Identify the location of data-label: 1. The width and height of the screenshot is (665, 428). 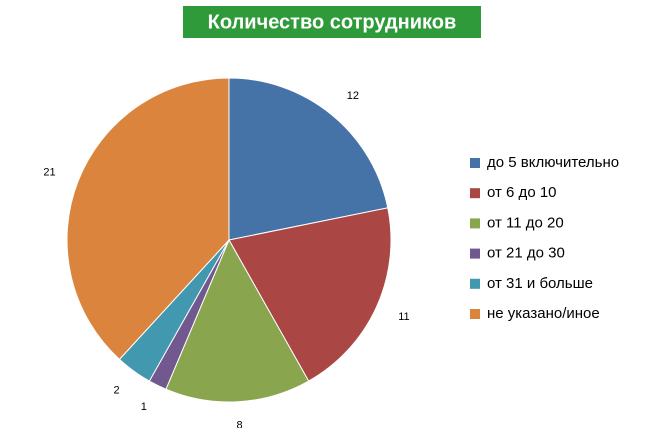
(144, 407).